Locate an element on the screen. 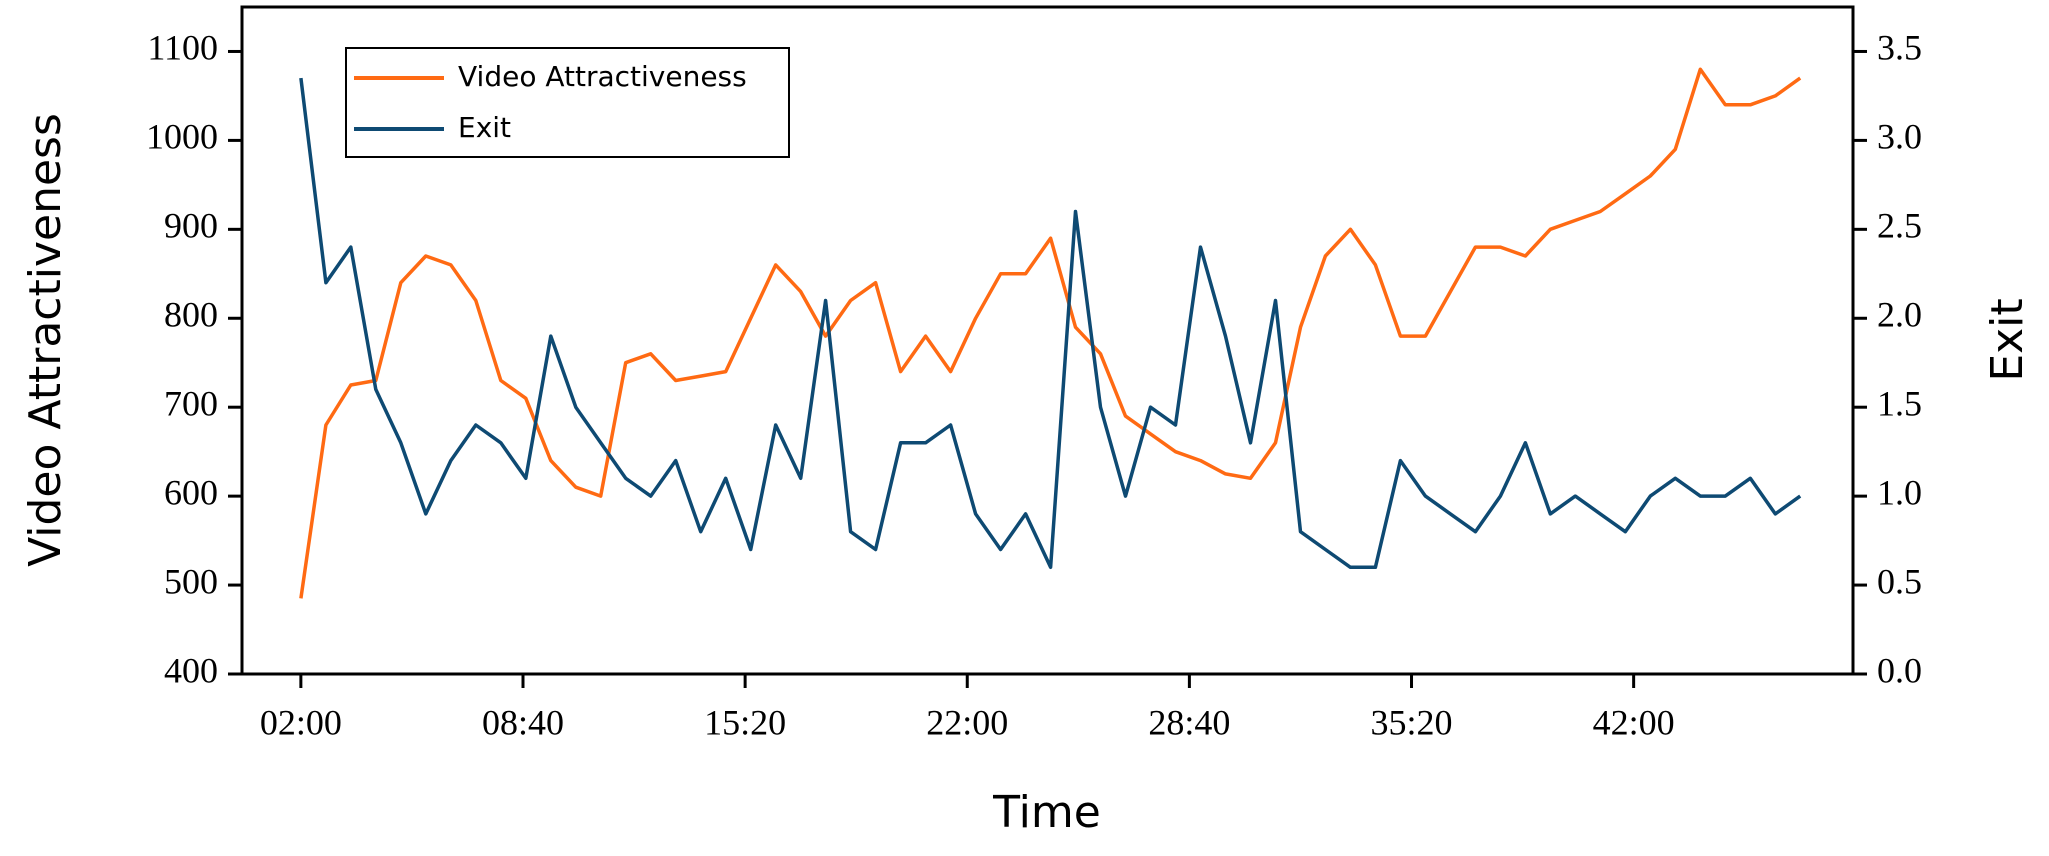 The image size is (2049, 856). legend-label: Exit is located at coordinates (484, 127).